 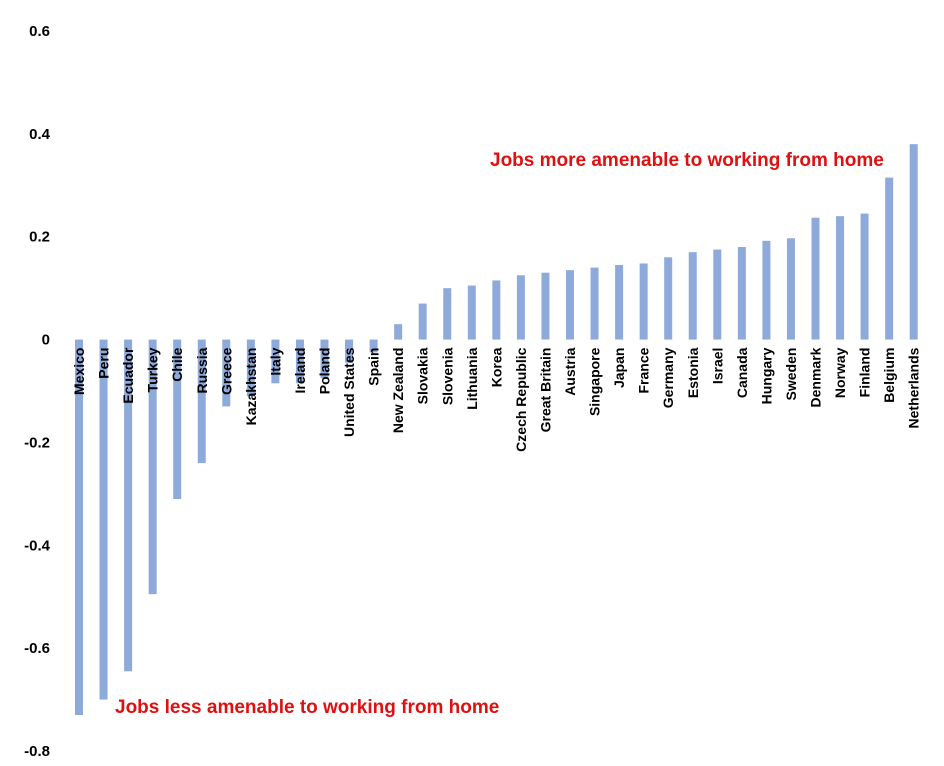 I want to click on category-label: Canada, so click(x=742, y=372).